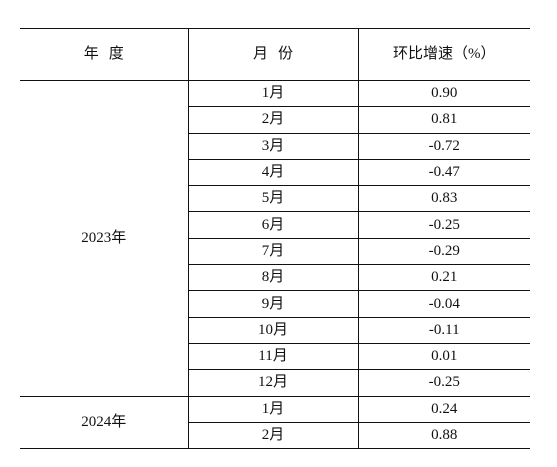 The image size is (557, 467). Describe the element at coordinates (444, 199) in the screenshot. I see `rate-cell: 0.83` at that location.